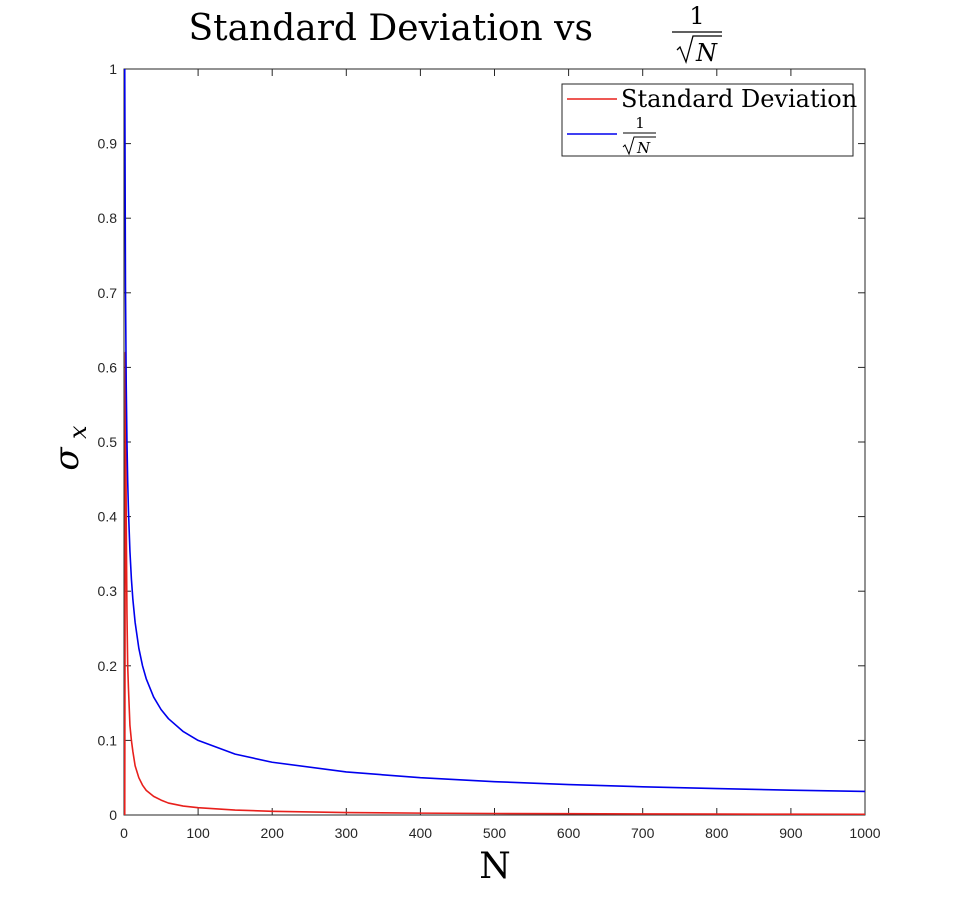 This screenshot has height=916, width=958. I want to click on x-tick-label: 400, so click(421, 833).